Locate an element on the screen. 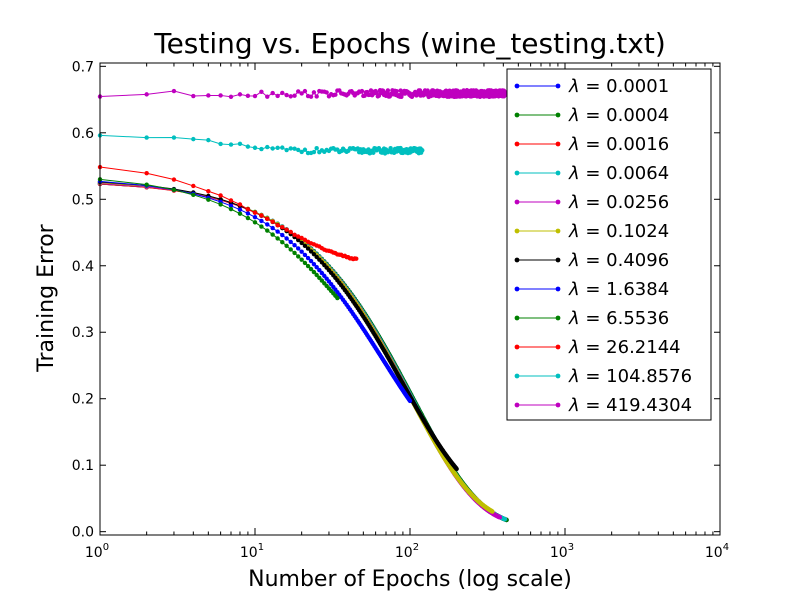 Image resolution: width=800 pixels, height=595 pixels. legend-label: λ = 0.1024 is located at coordinates (618, 231).